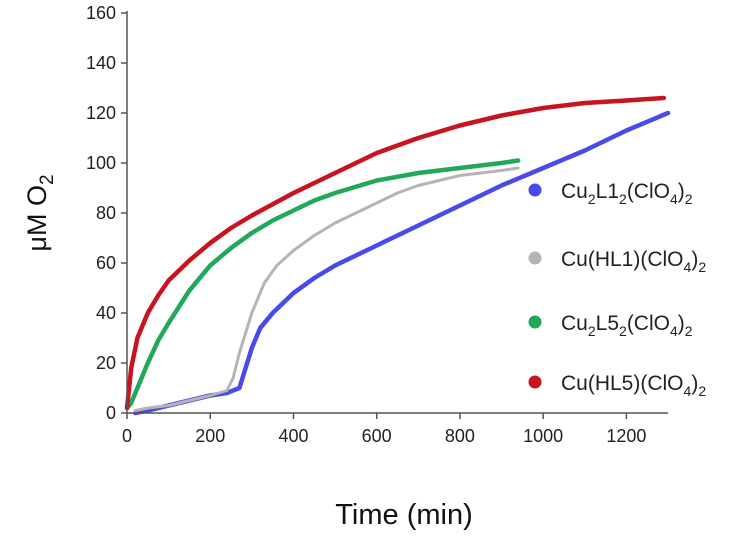 The width and height of the screenshot is (747, 538). Describe the element at coordinates (106, 363) in the screenshot. I see `y-tick-label: 20` at that location.